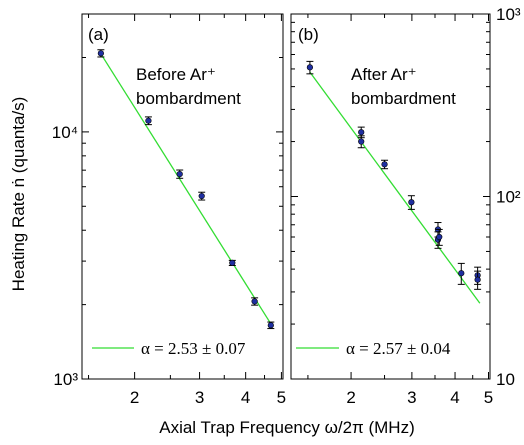  Describe the element at coordinates (65, 132) in the screenshot. I see `panel-a-y-tick-label: 10⁴` at that location.